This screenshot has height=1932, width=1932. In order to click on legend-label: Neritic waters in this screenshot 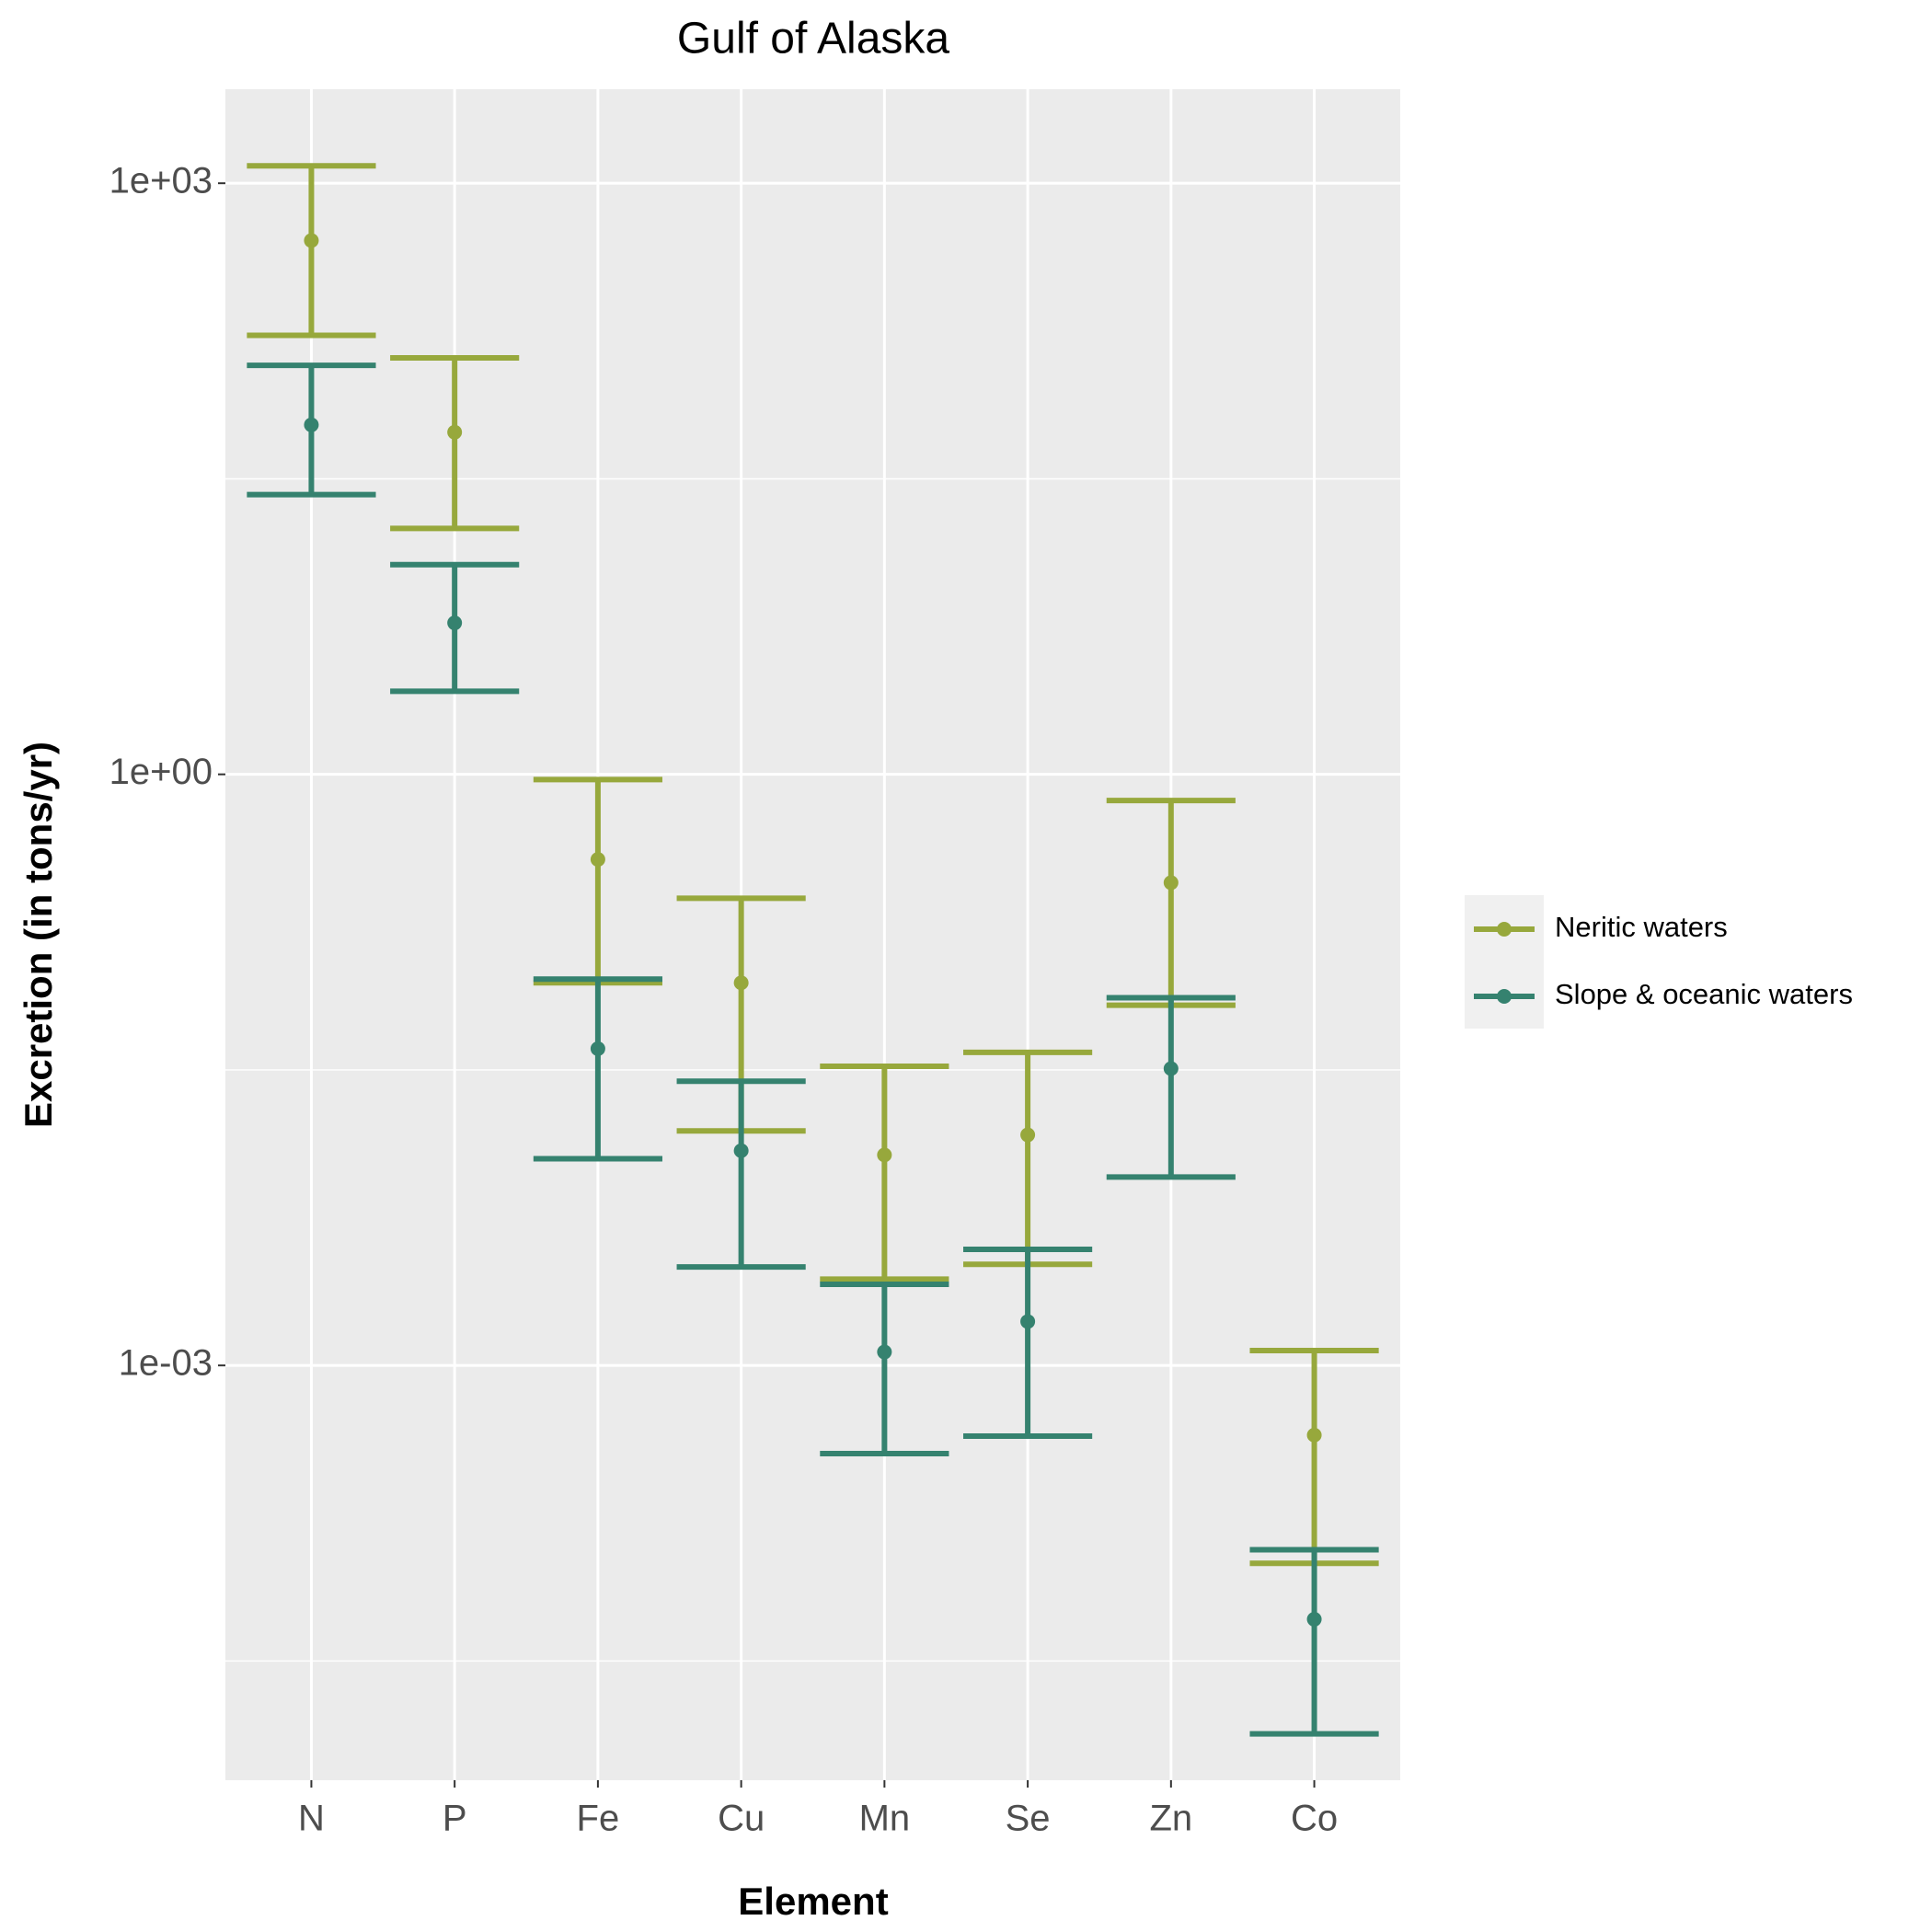, I will do `click(1641, 927)`.